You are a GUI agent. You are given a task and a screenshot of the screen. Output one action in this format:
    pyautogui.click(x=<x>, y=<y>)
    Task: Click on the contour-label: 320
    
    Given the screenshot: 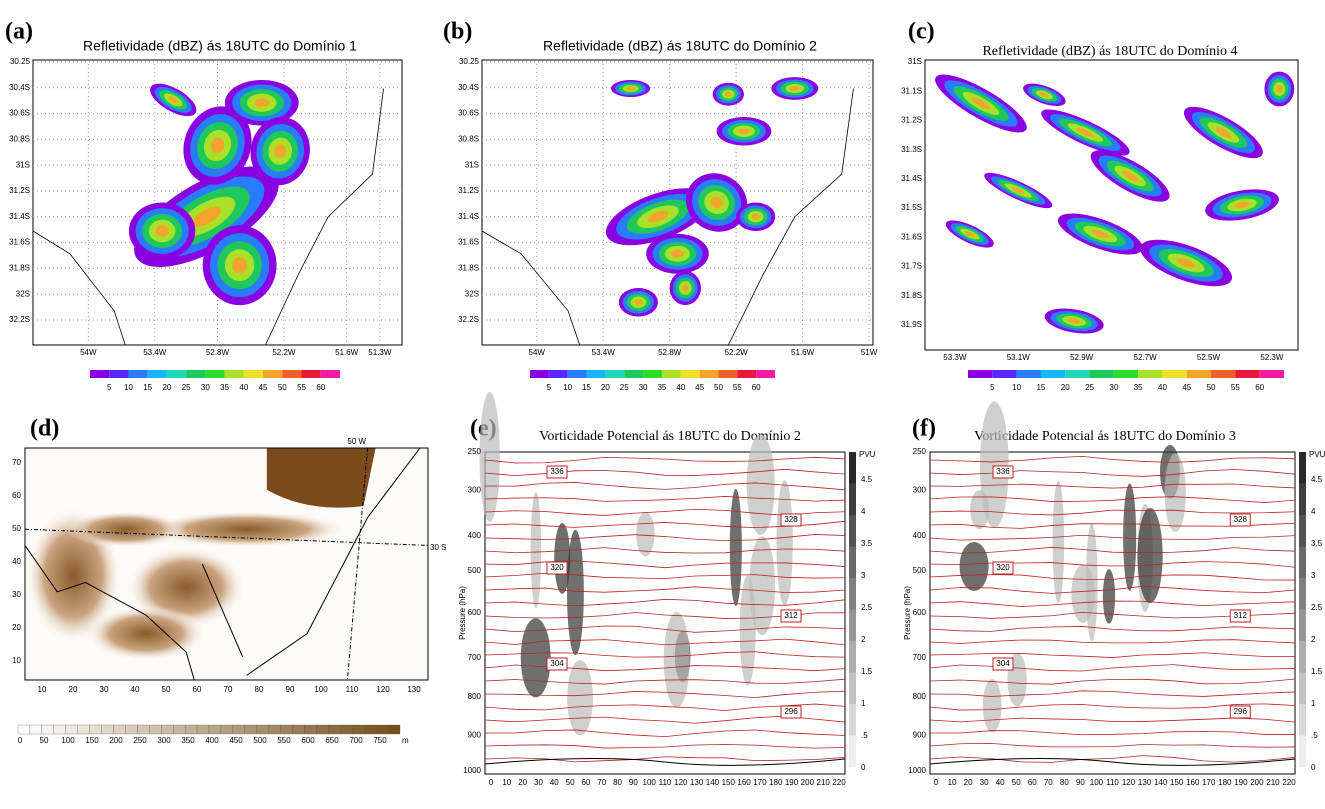 What is the action you would take?
    pyautogui.click(x=1003, y=567)
    